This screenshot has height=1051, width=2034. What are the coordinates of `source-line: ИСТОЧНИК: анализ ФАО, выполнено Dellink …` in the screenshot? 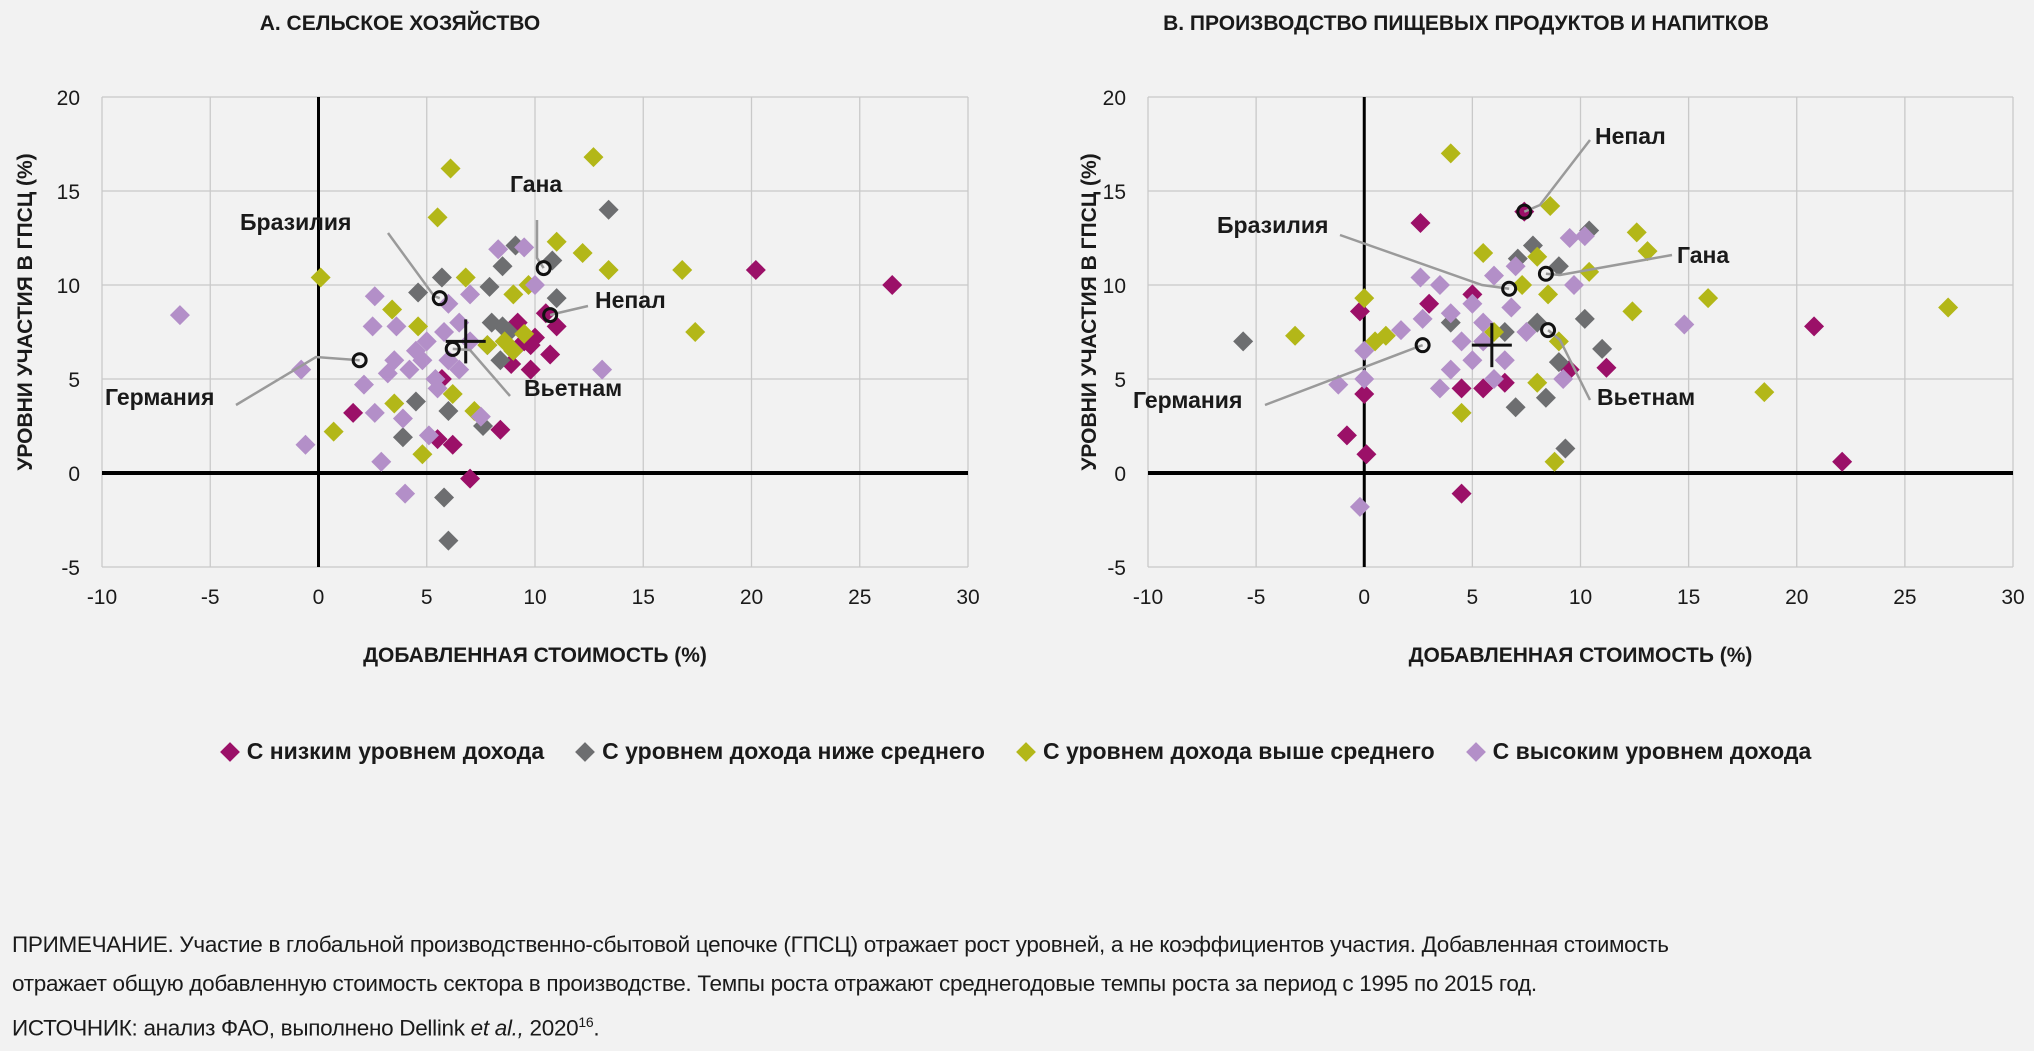 It's located at (1022, 1025).